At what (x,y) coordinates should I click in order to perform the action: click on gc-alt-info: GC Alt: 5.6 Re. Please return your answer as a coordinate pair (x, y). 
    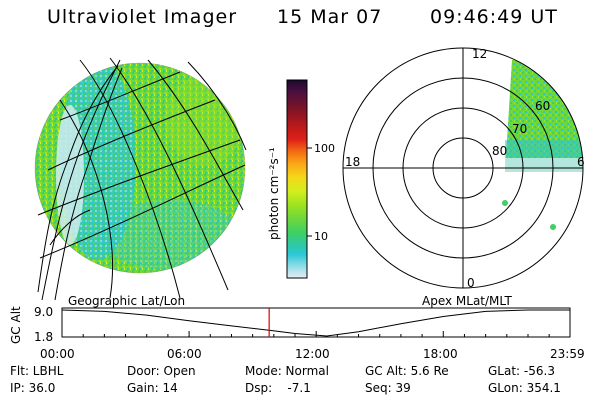
    Looking at the image, I should click on (407, 371).